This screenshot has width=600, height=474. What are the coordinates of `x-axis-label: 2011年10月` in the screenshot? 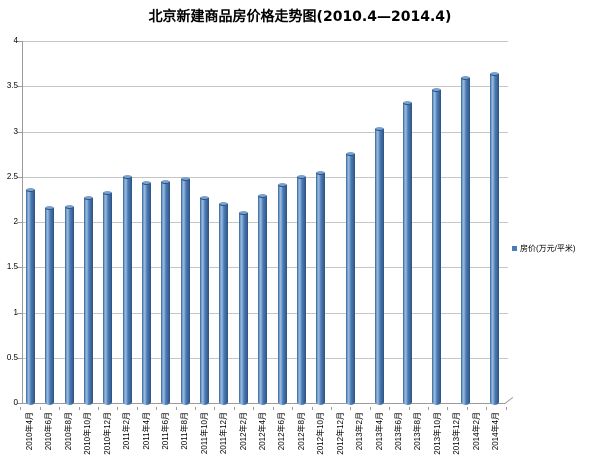 It's located at (204, 433).